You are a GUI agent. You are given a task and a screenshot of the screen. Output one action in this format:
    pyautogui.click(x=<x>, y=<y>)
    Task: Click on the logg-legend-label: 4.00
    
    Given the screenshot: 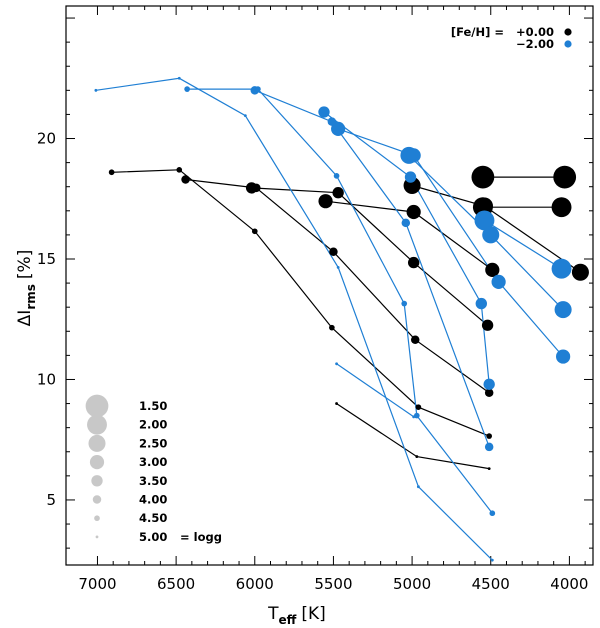 What is the action you would take?
    pyautogui.click(x=153, y=500)
    